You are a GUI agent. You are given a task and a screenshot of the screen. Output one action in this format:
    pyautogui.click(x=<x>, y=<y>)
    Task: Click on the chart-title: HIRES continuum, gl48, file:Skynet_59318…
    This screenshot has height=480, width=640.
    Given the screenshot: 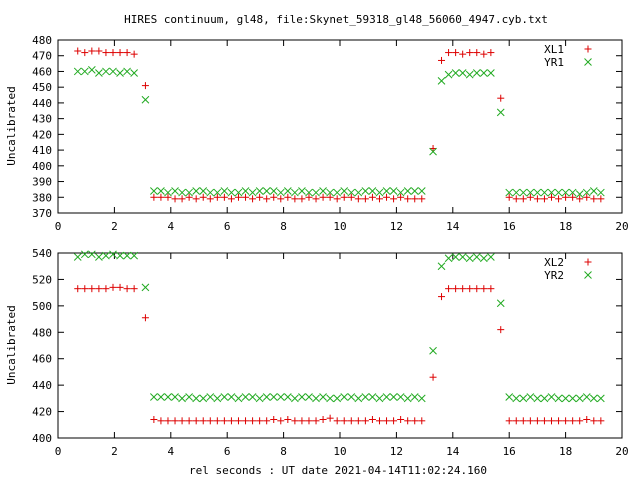 What is the action you would take?
    pyautogui.click(x=336, y=19)
    